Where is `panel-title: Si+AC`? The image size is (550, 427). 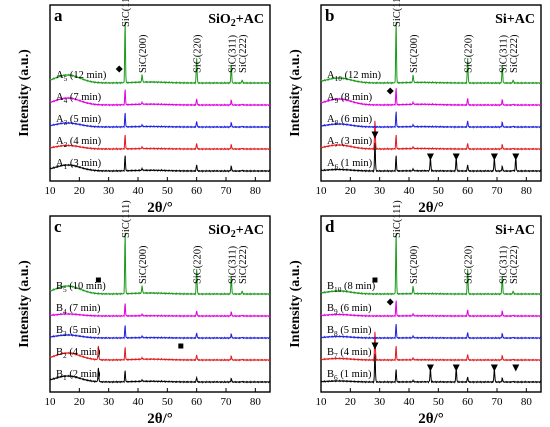 panel-title: Si+AC is located at coordinates (515, 19).